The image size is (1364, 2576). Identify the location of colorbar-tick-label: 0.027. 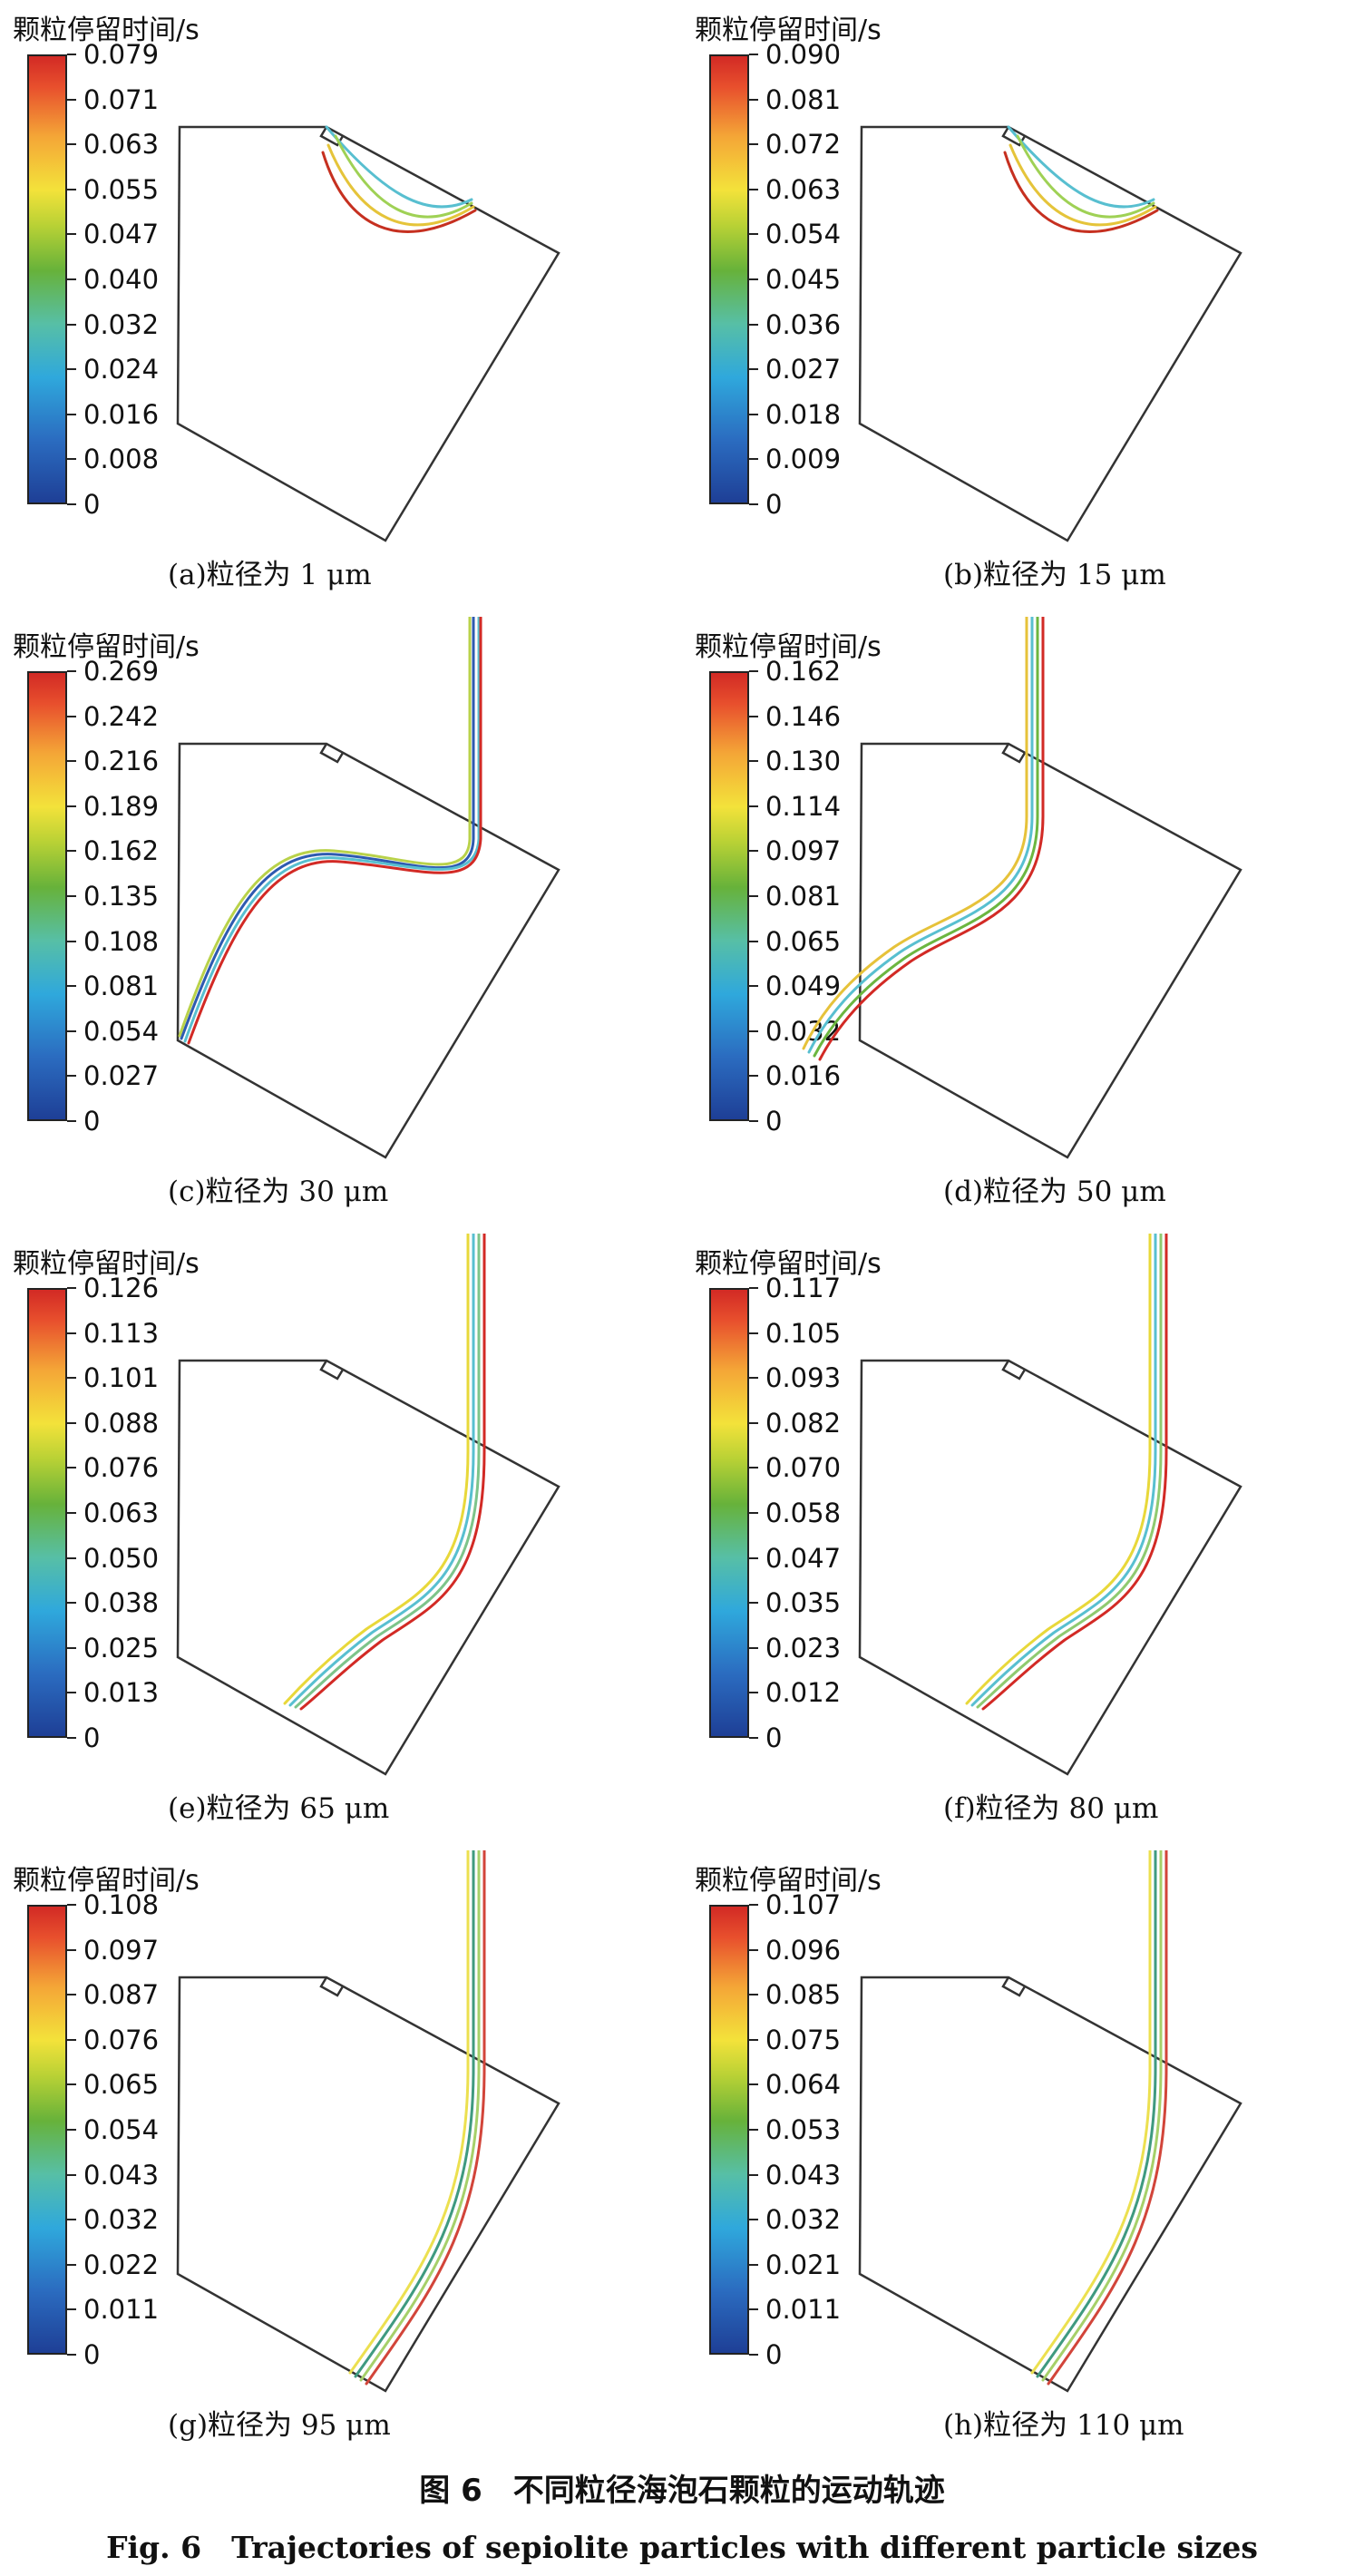
(121, 1076).